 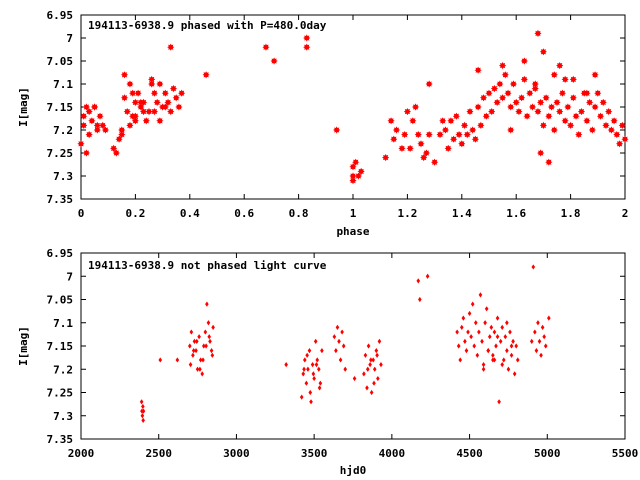 What do you see at coordinates (63, 84) in the screenshot?
I see `y-tick-label: 7.1` at bounding box center [63, 84].